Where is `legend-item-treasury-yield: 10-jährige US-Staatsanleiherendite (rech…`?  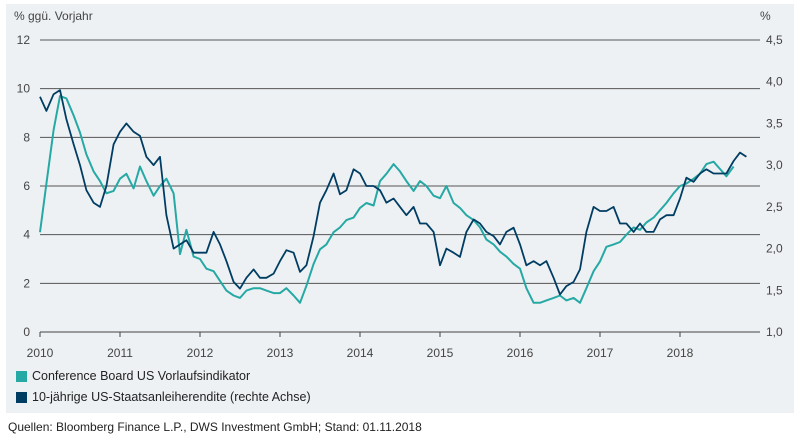
legend-item-treasury-yield: 10-jährige US-Staatsanleiherendite (rech… is located at coordinates (163, 397).